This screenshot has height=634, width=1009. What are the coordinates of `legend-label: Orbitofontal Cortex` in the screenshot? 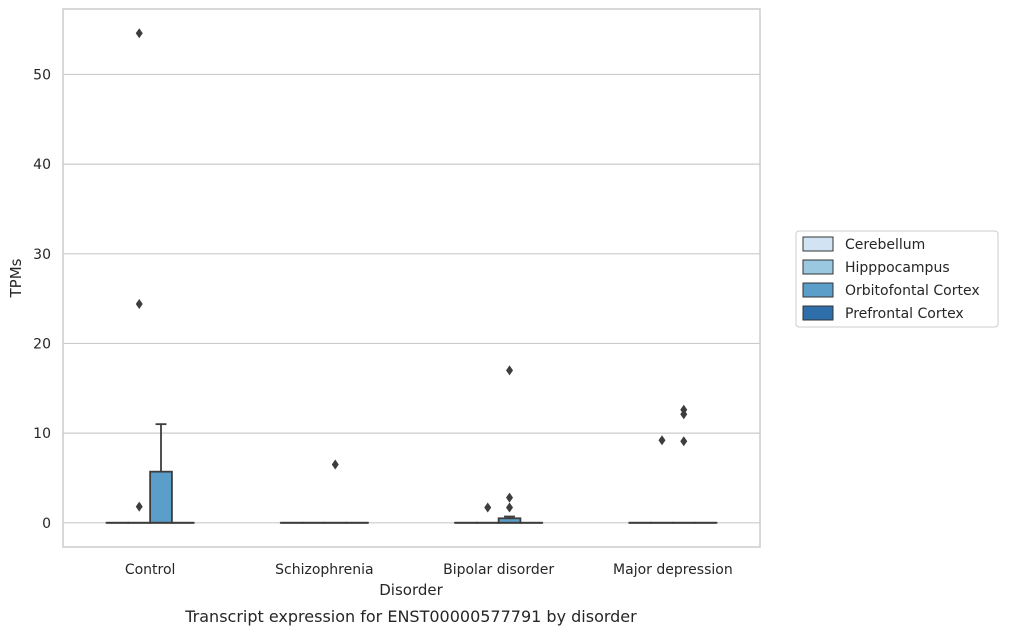 It's located at (912, 291).